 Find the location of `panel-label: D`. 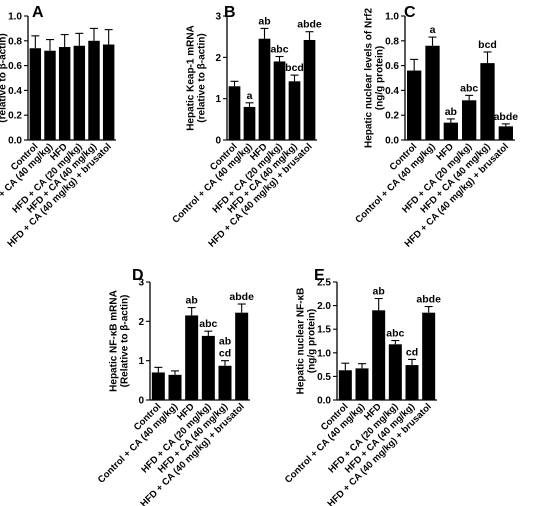

panel-label: D is located at coordinates (138, 275).